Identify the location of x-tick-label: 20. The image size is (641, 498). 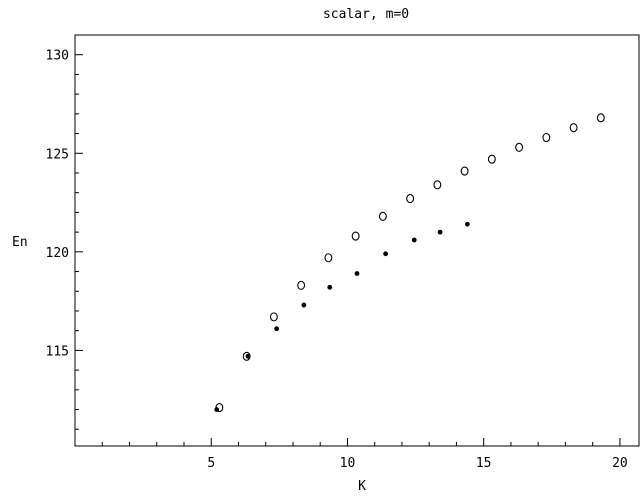
(620, 463).